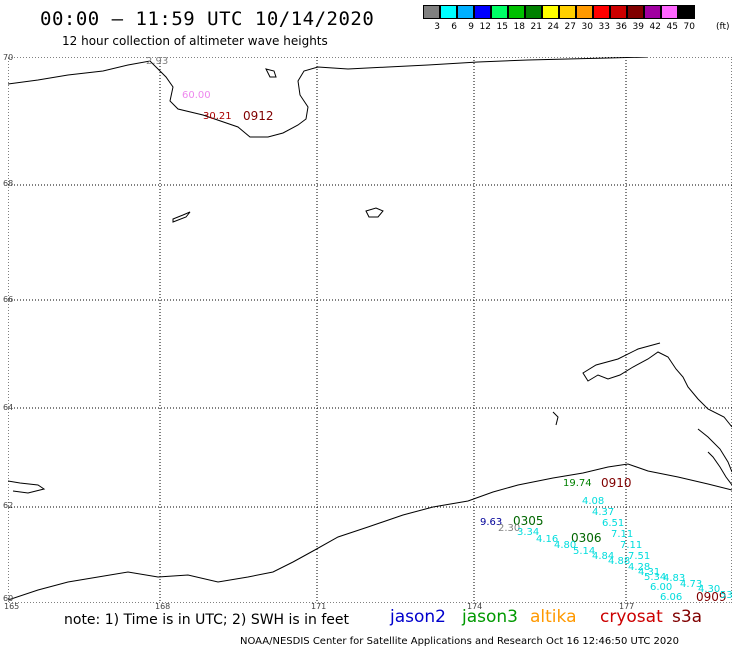 Image resolution: width=740 pixels, height=650 pixels. Describe the element at coordinates (584, 551) in the screenshot. I see `obs-label: 5.14` at that location.